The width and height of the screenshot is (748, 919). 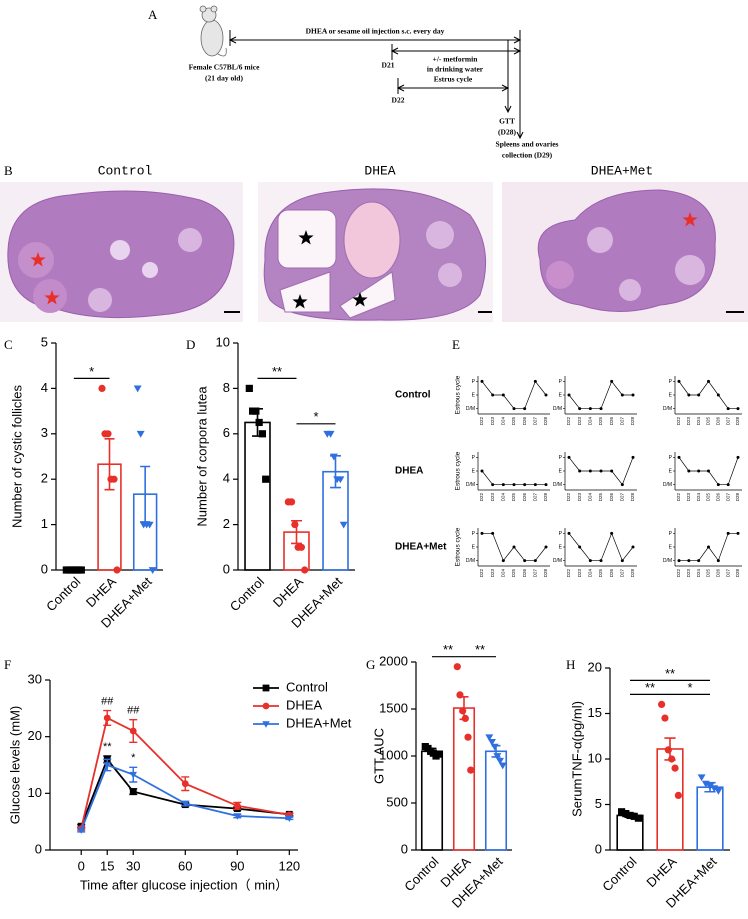 I want to click on x-tick-label: 90, so click(x=237, y=865).